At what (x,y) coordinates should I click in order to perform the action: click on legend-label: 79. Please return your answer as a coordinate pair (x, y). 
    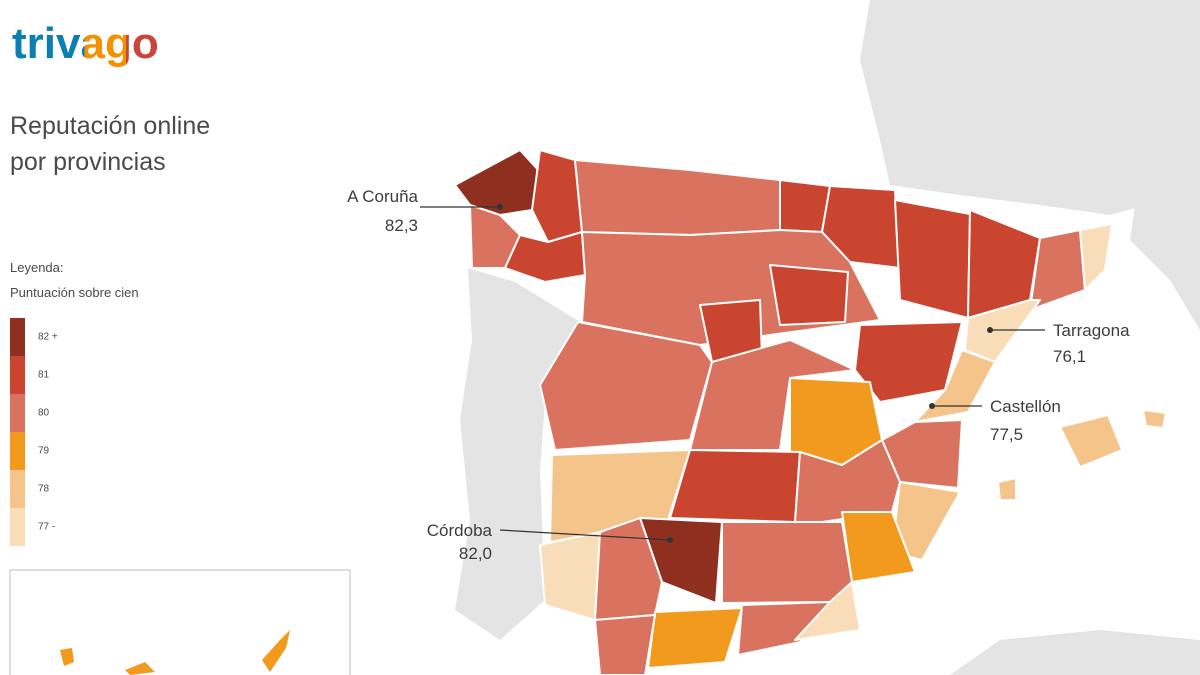
    Looking at the image, I should click on (44, 451).